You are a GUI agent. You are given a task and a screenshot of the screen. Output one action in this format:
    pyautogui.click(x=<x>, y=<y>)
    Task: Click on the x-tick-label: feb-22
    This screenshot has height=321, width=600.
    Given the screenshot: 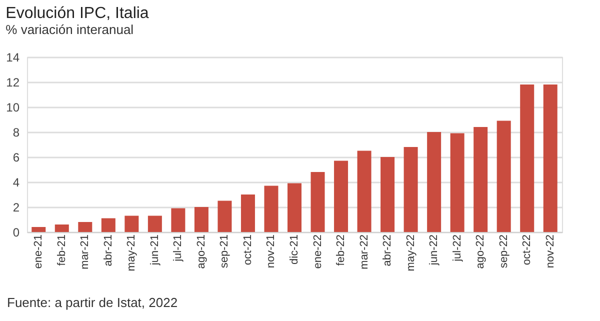 What is the action you would take?
    pyautogui.click(x=341, y=250)
    